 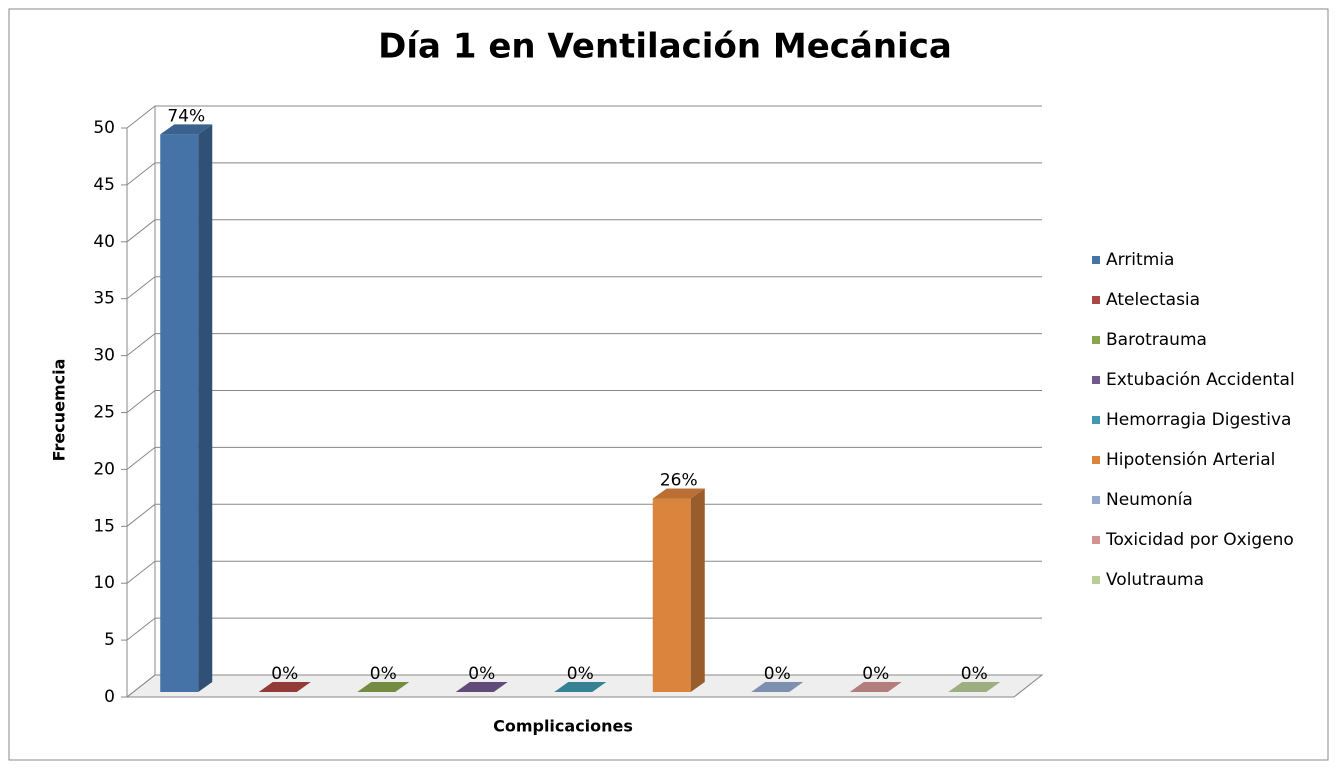 What do you see at coordinates (104, 356) in the screenshot?
I see `y-tick-label: 30` at bounding box center [104, 356].